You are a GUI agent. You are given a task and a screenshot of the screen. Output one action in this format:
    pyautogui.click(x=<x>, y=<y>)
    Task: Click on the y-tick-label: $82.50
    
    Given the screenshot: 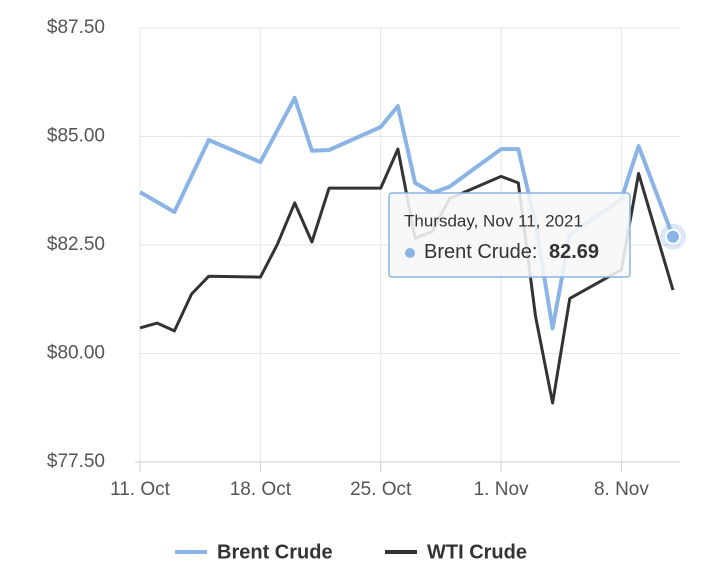 What is the action you would take?
    pyautogui.click(x=76, y=244)
    